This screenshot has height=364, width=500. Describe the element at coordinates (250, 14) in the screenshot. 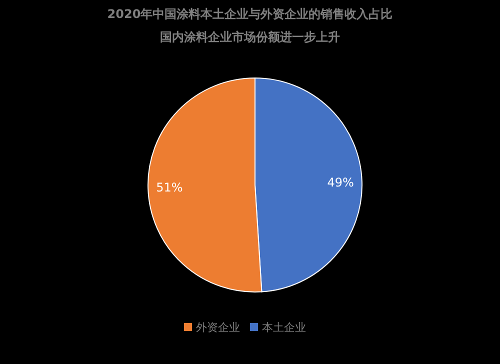

I see `chart-title: 2020年中国涂料本土企业与外资企业的销售收入占比` at that location.